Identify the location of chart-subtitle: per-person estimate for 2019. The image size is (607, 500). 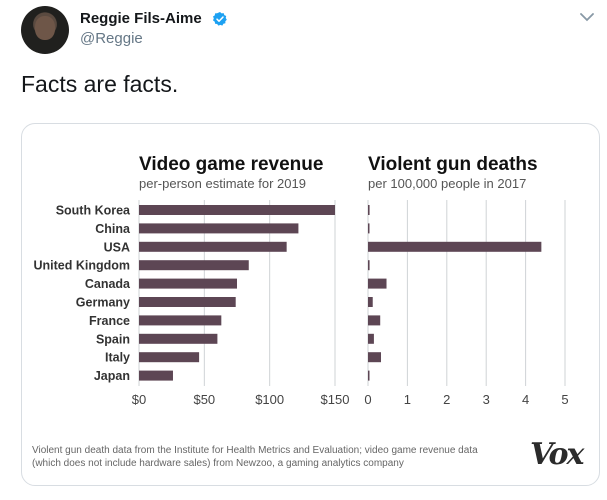
(222, 183).